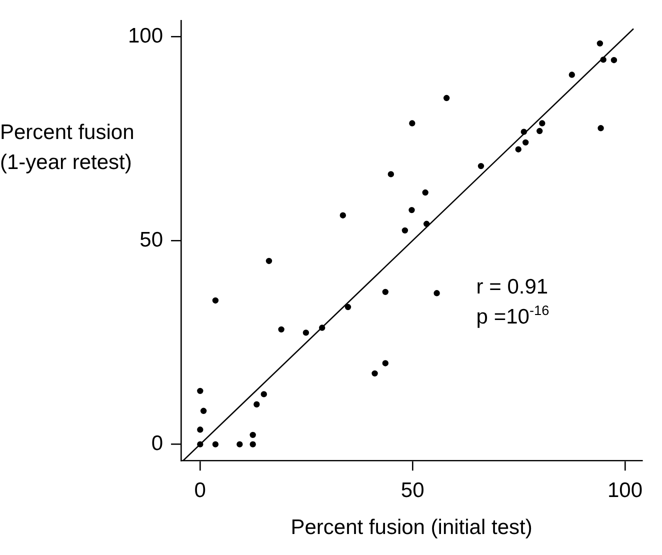 The width and height of the screenshot is (662, 555). Describe the element at coordinates (411, 528) in the screenshot. I see `x-axis-title: Percent fusion (initial test)` at that location.